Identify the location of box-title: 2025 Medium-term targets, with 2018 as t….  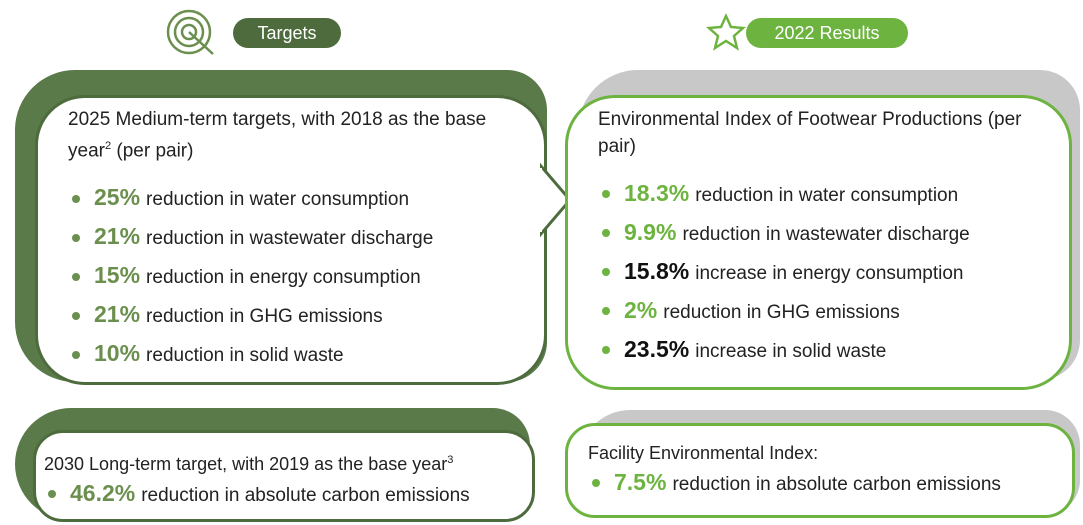
(296, 135).